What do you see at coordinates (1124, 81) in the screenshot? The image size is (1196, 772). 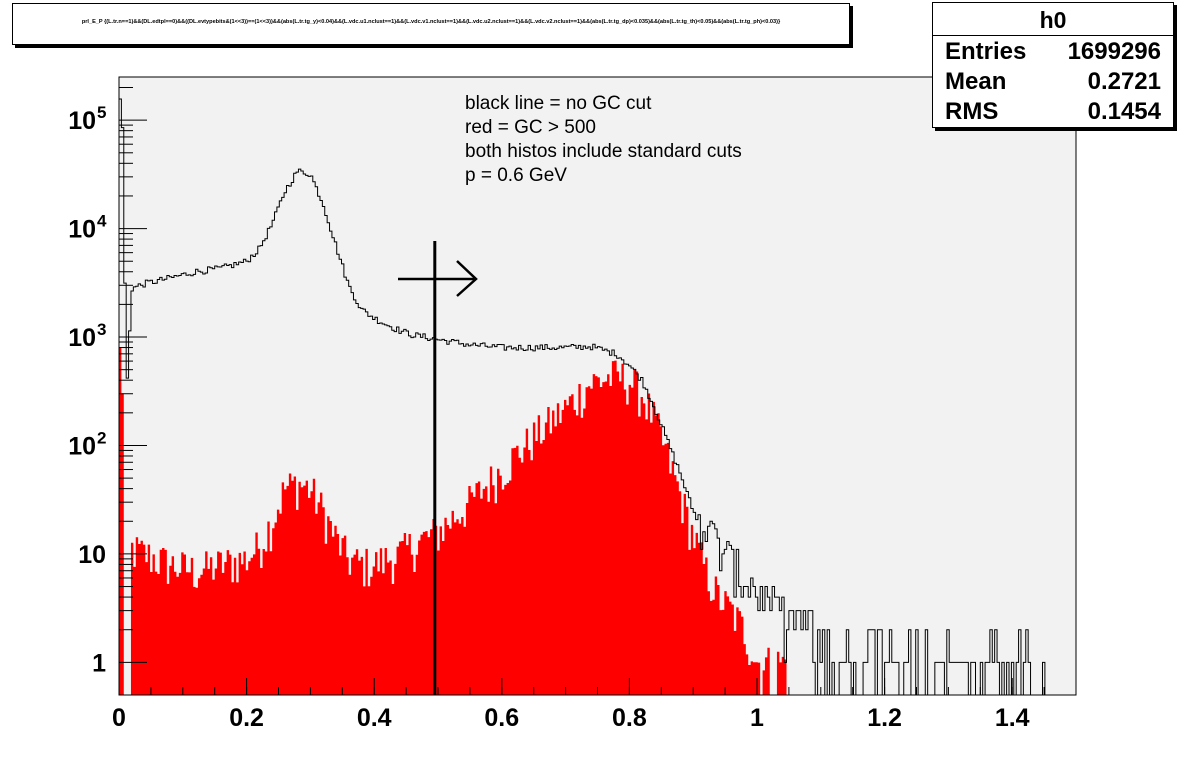 I see `stats-value: 0.2721` at bounding box center [1124, 81].